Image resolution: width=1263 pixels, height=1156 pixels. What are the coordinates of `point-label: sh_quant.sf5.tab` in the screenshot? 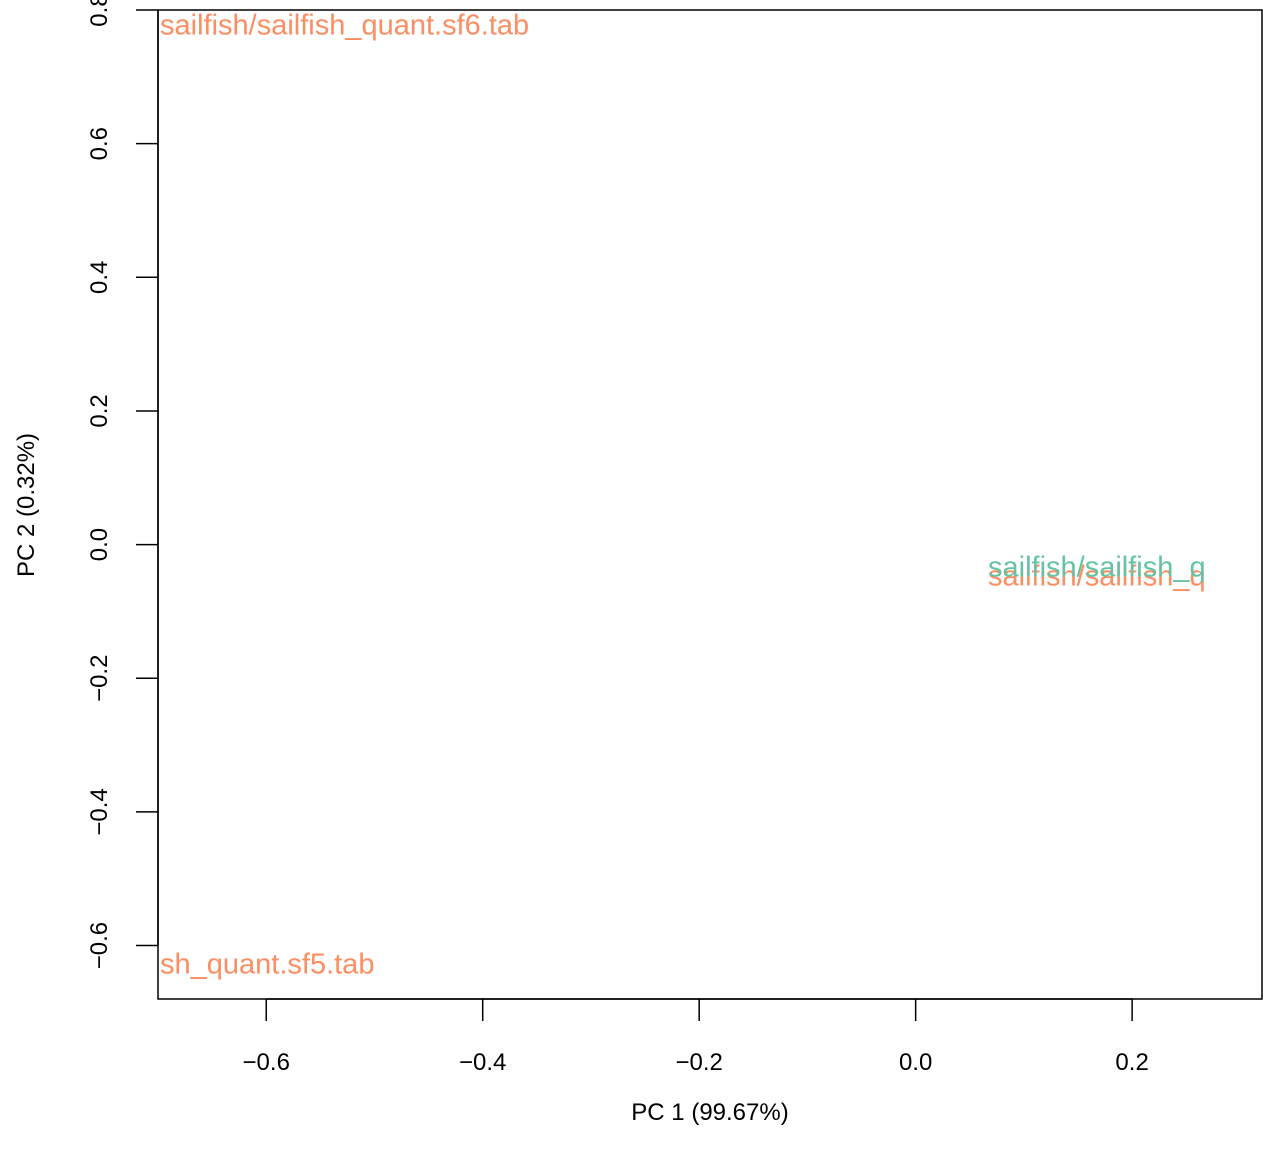 It's located at (267, 965).